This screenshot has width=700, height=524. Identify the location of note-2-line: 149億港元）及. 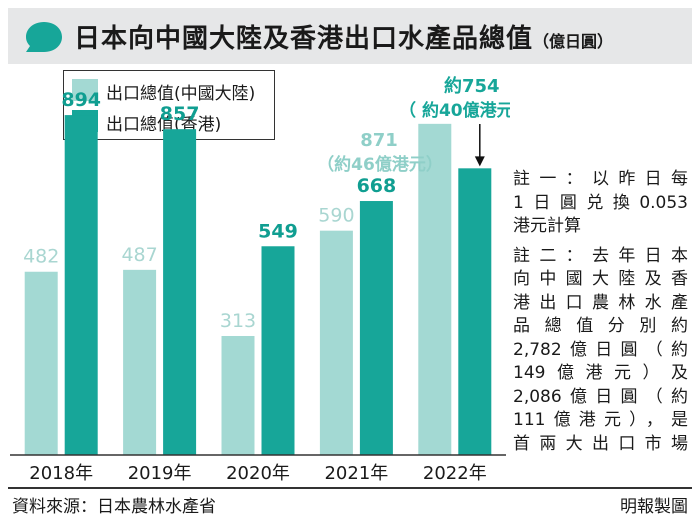
(600, 373).